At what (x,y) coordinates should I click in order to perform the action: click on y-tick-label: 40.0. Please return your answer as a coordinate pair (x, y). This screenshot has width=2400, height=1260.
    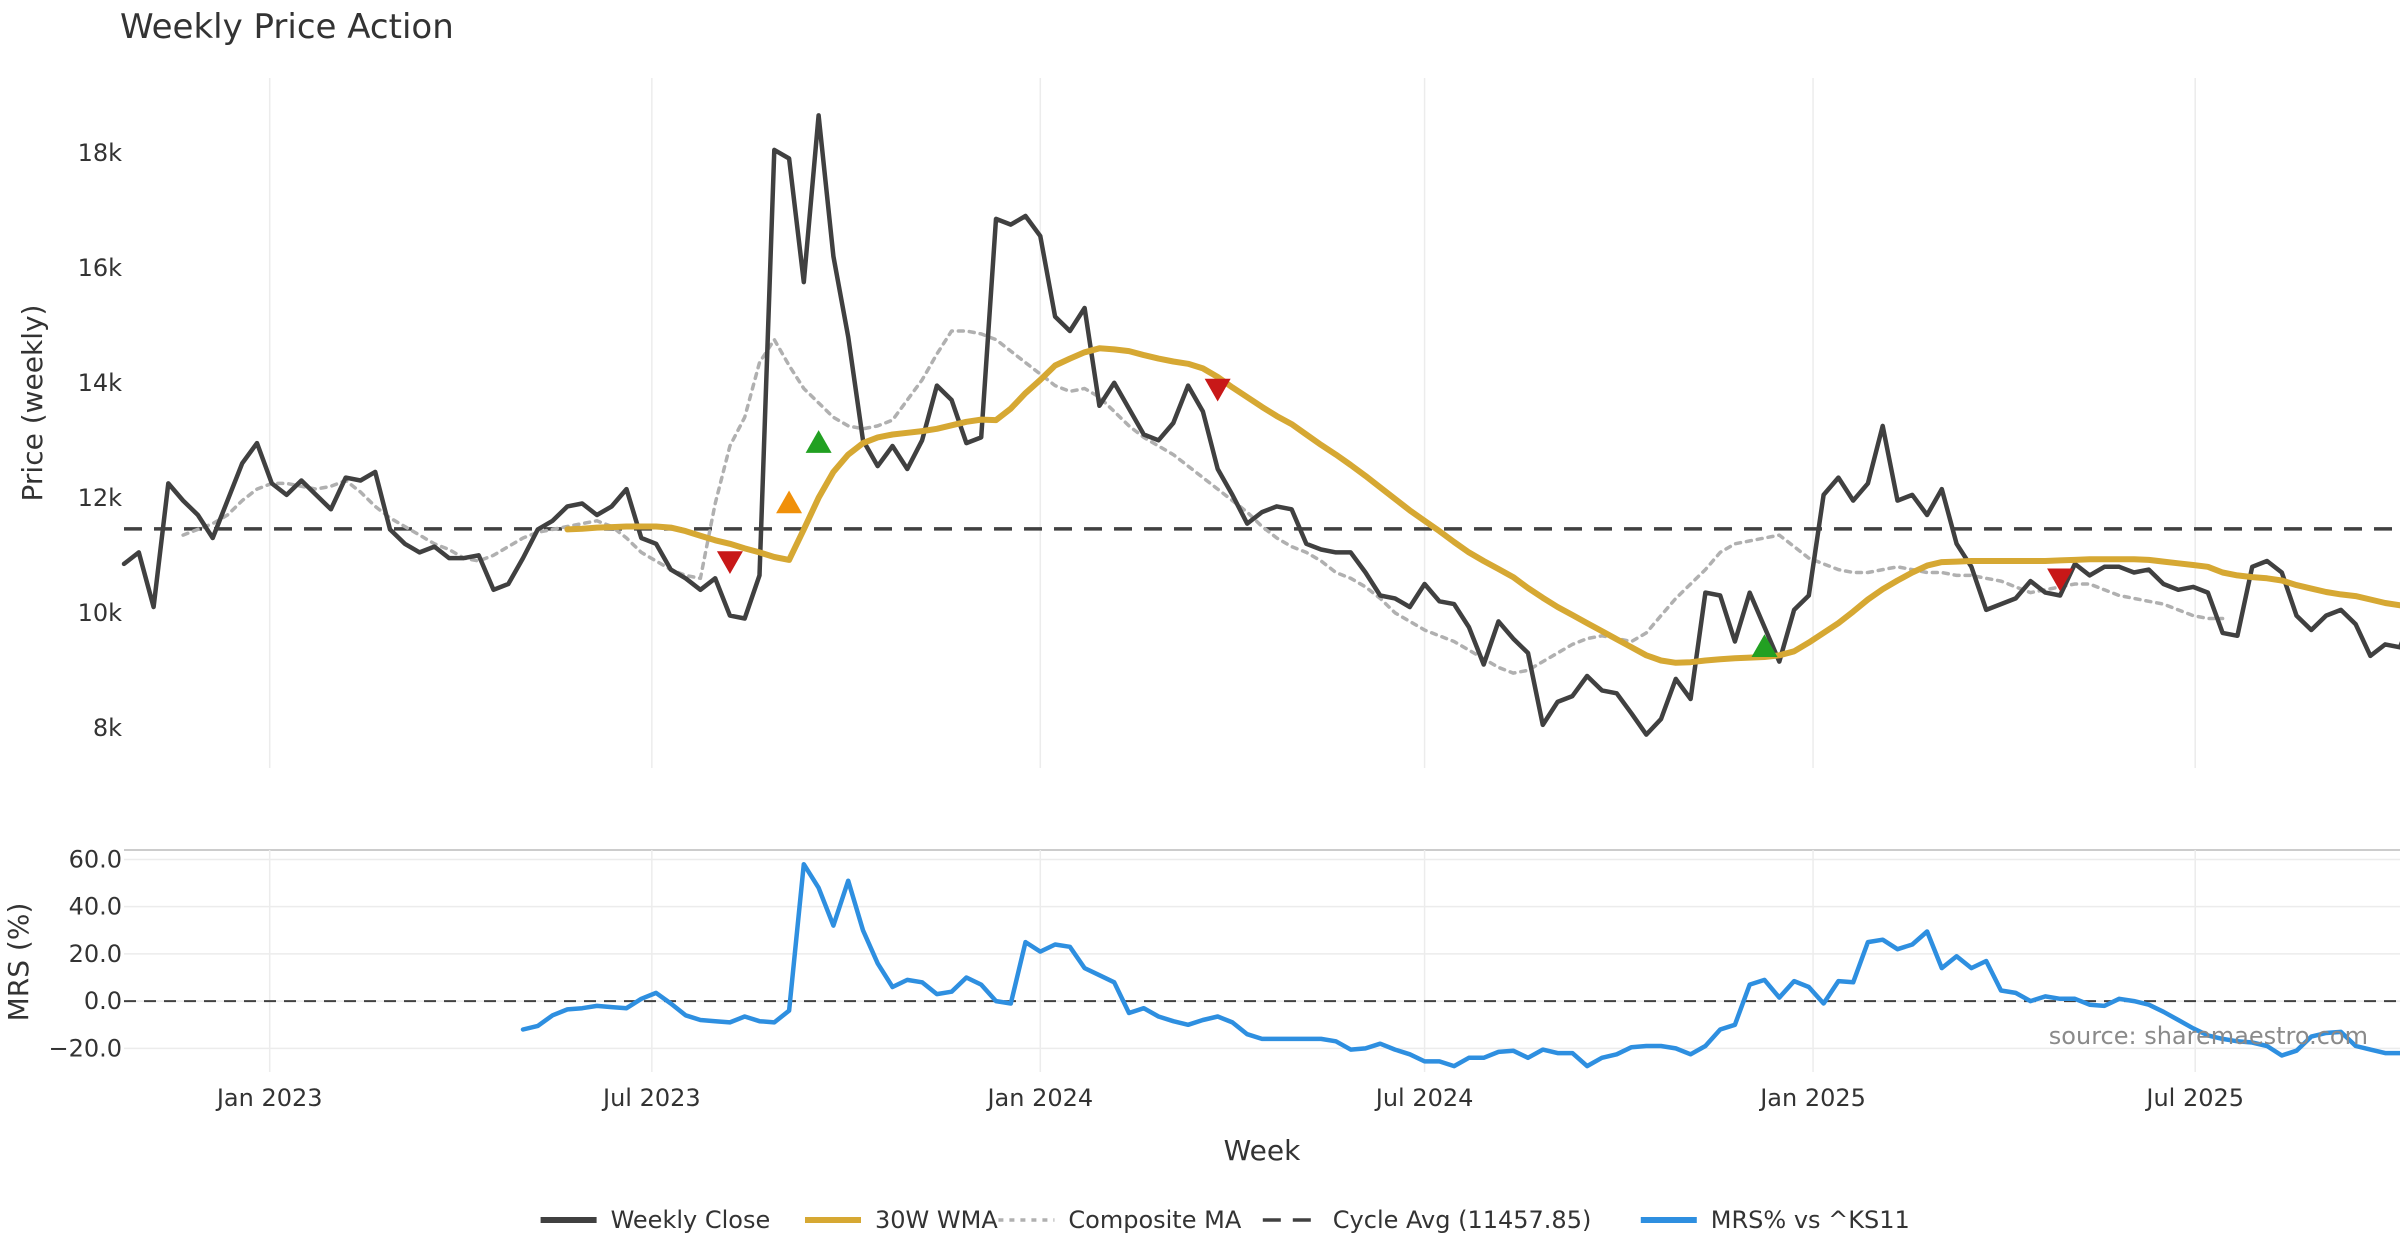
    Looking at the image, I should click on (95, 907).